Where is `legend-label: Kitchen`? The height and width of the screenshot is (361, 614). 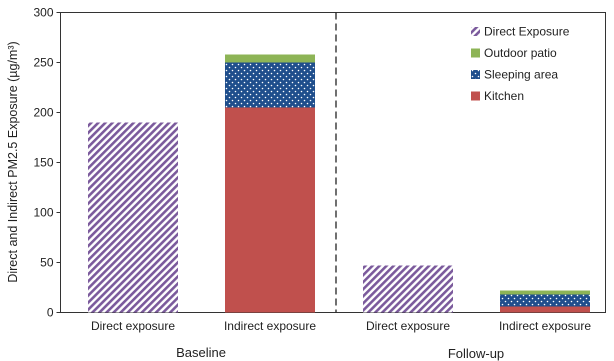
legend-label: Kitchen is located at coordinates (504, 96).